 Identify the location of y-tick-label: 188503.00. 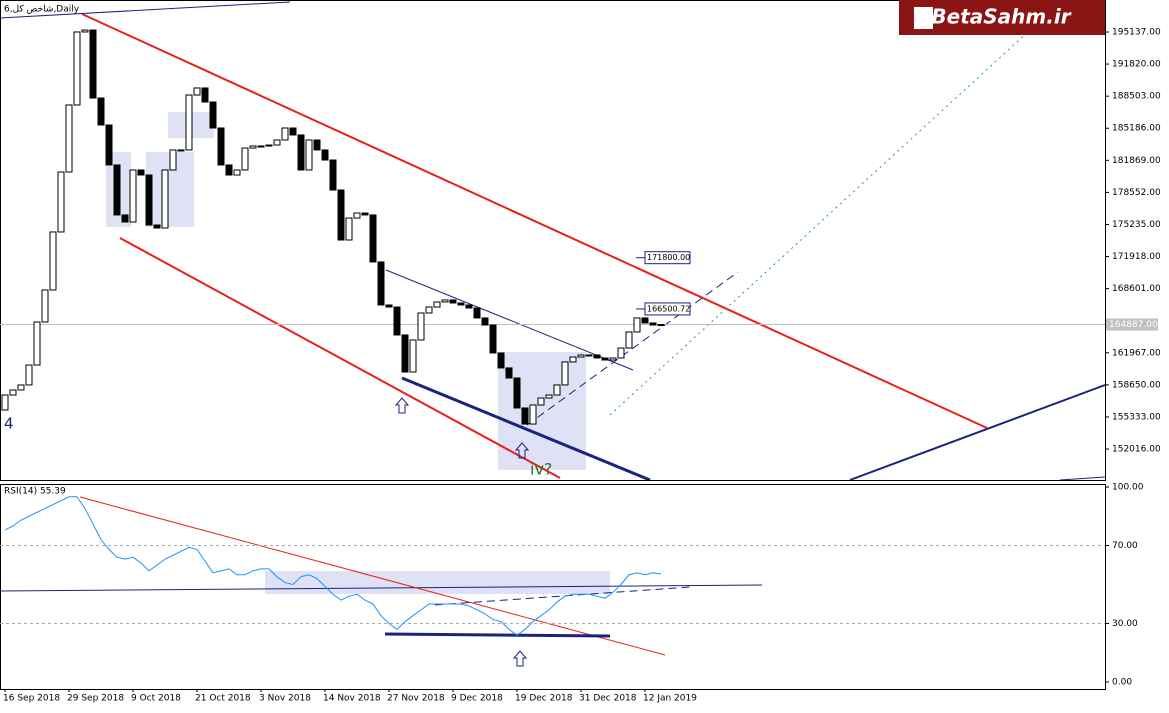
(1136, 97).